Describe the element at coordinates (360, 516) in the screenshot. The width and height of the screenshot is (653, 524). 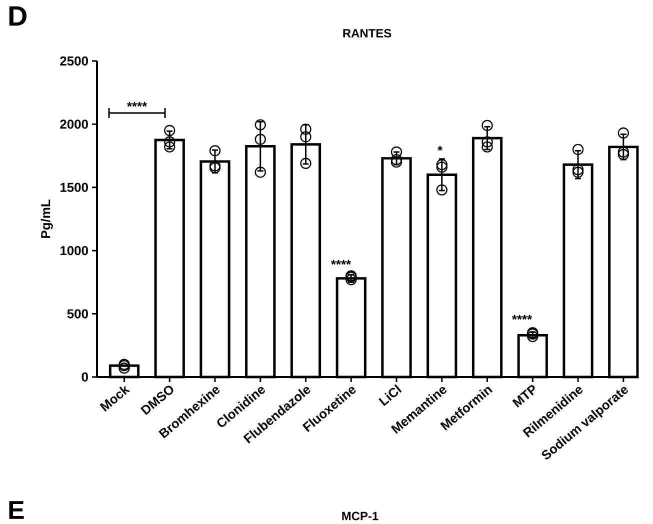
I see `text: MCP-1` at that location.